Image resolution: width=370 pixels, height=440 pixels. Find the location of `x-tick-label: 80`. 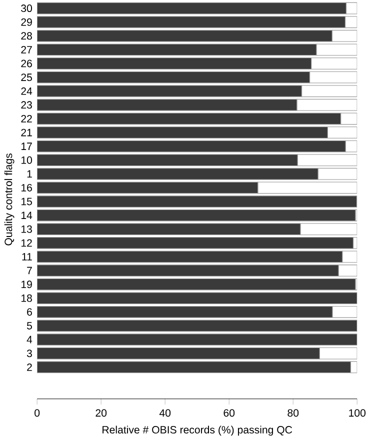

x-tick-label: 80 is located at coordinates (293, 413).